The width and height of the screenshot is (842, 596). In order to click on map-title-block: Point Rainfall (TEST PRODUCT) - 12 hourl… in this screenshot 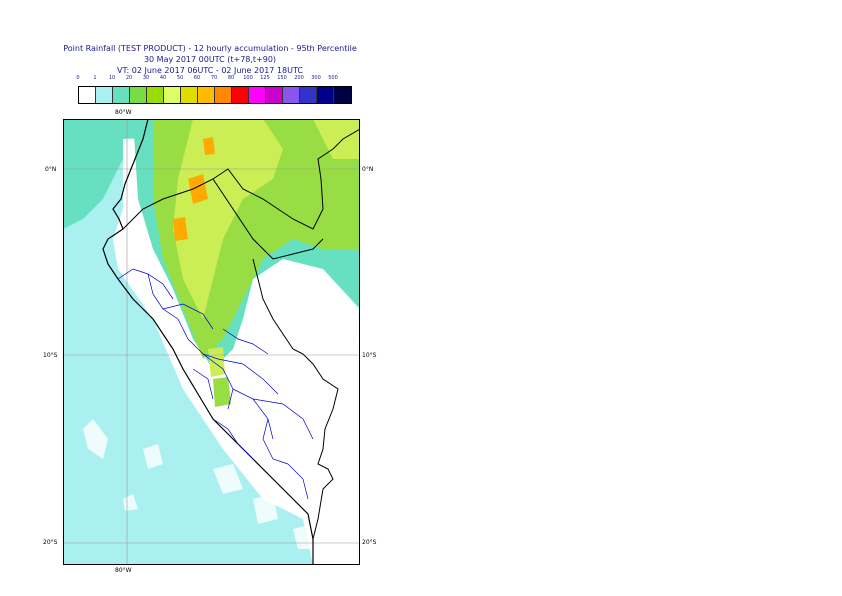, I will do `click(210, 59)`.